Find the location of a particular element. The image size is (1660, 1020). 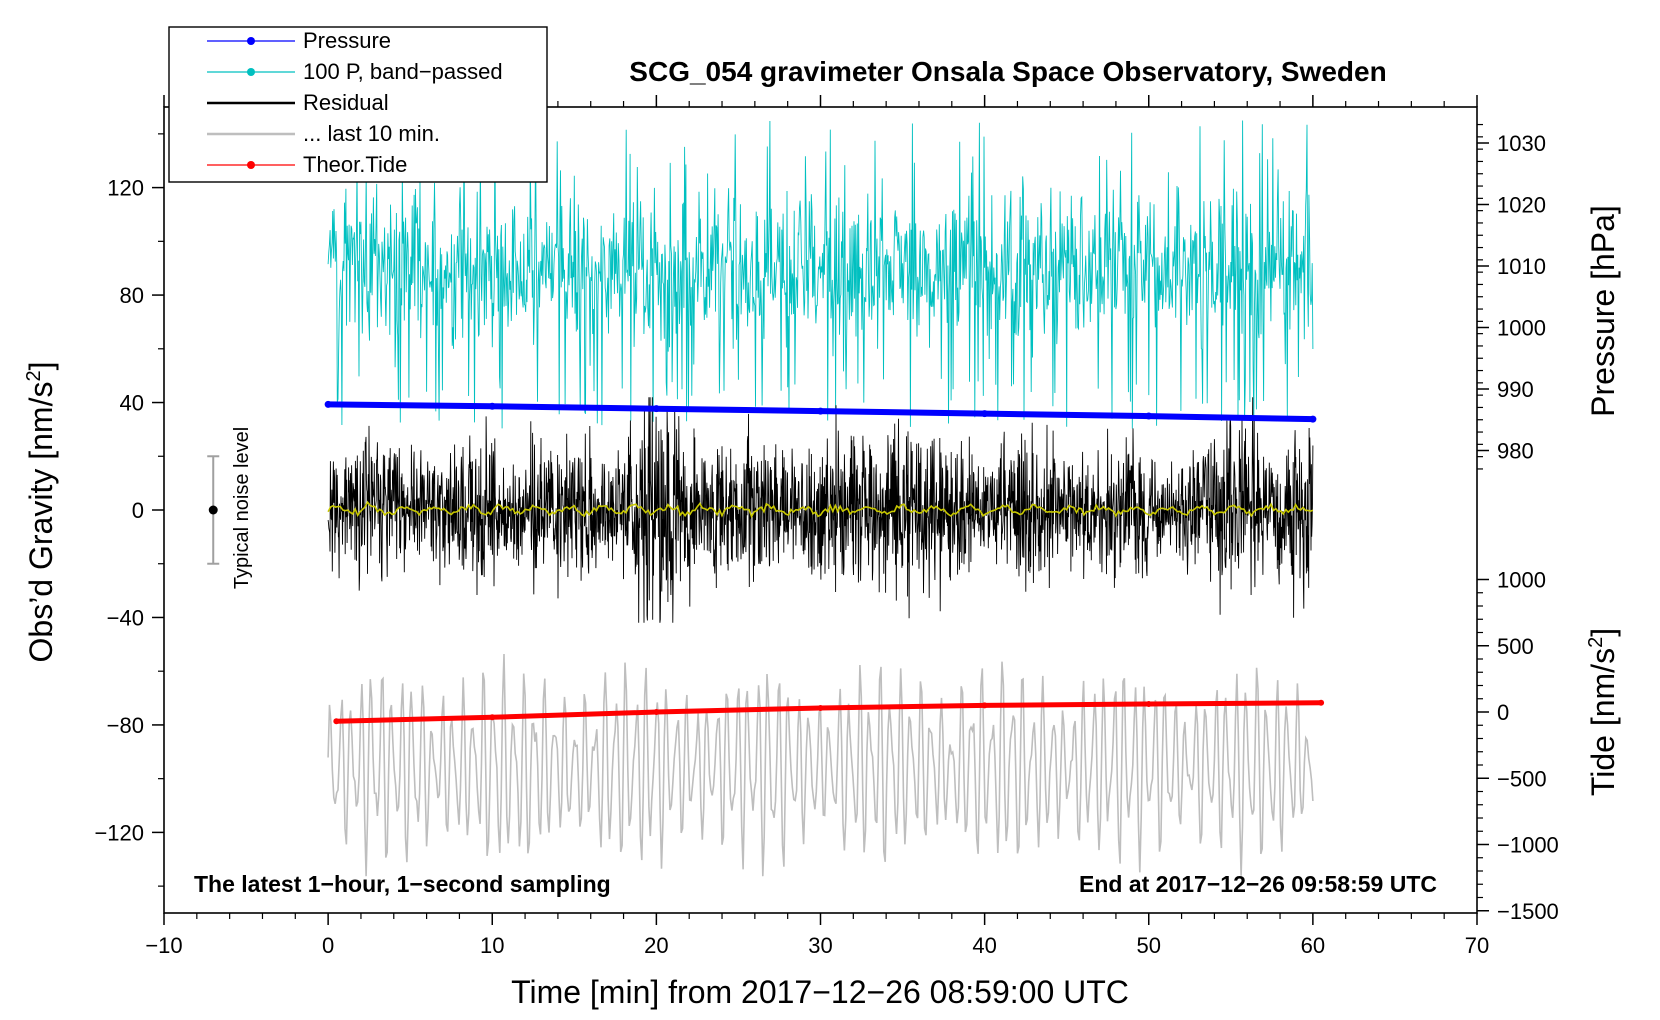

y-axis-label-left-text: Obs’d Gravity [nm/s is located at coordinates (41, 522).